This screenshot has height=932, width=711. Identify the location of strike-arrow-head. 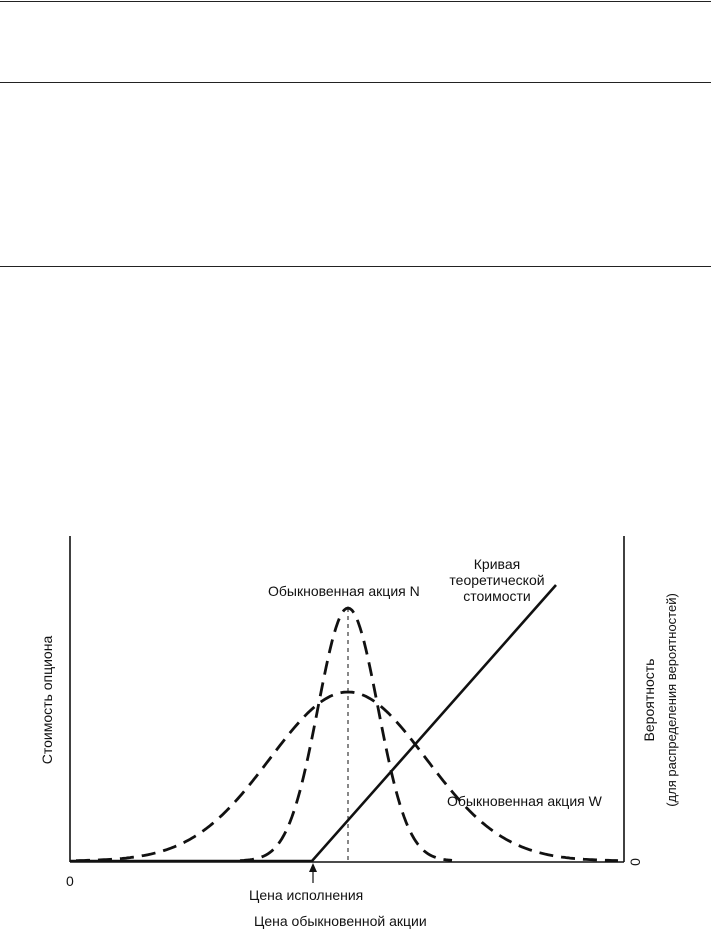
(313, 867).